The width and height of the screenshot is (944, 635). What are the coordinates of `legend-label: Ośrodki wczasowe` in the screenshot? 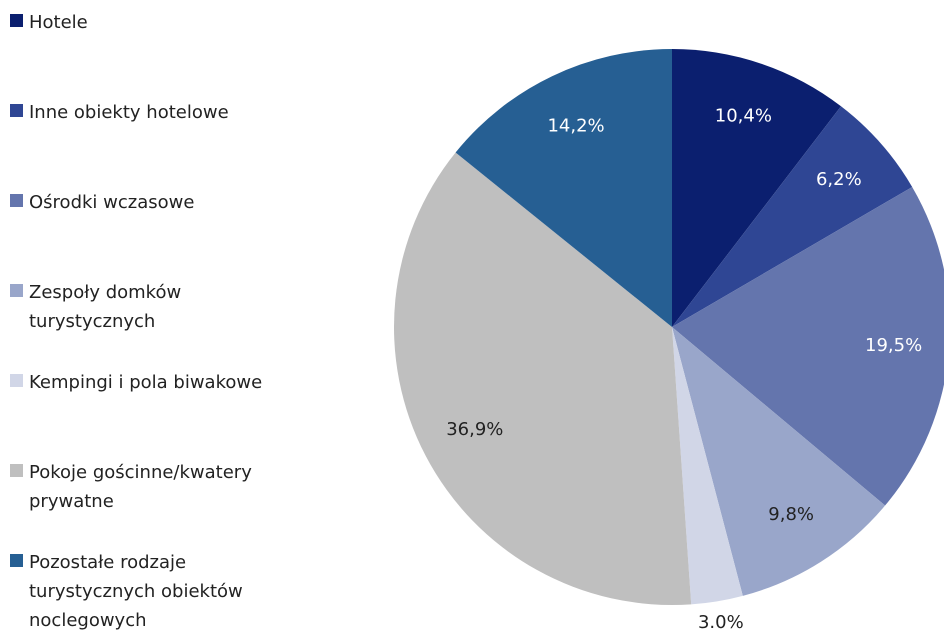 It's located at (112, 202).